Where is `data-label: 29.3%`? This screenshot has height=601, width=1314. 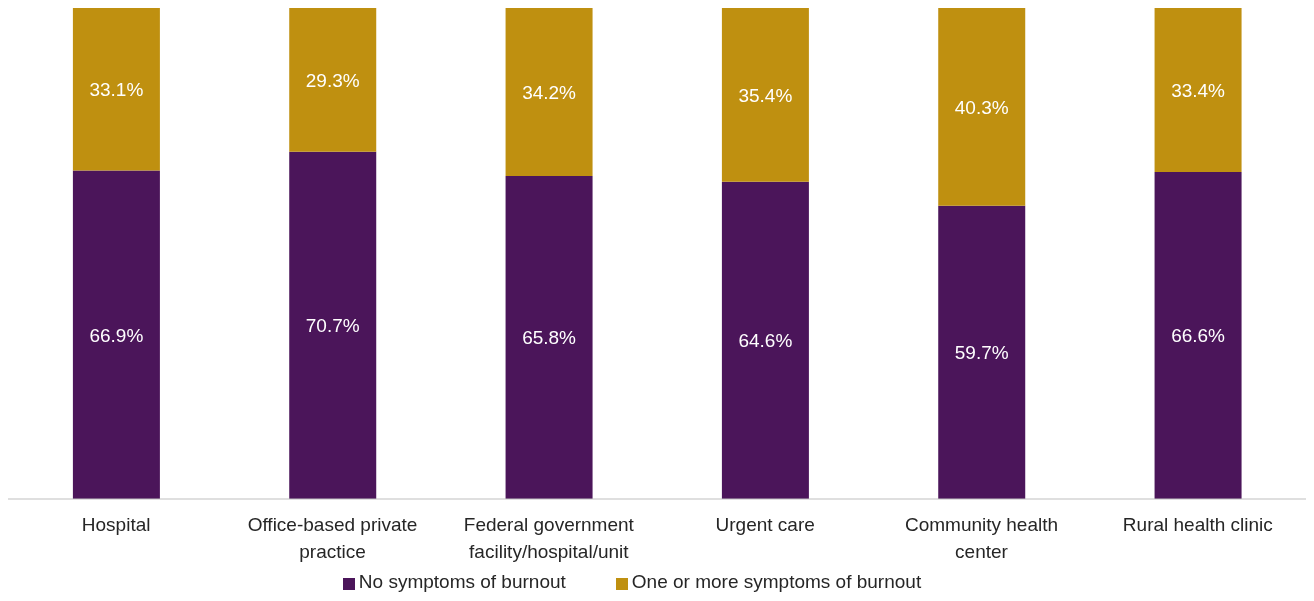 data-label: 29.3% is located at coordinates (332, 80).